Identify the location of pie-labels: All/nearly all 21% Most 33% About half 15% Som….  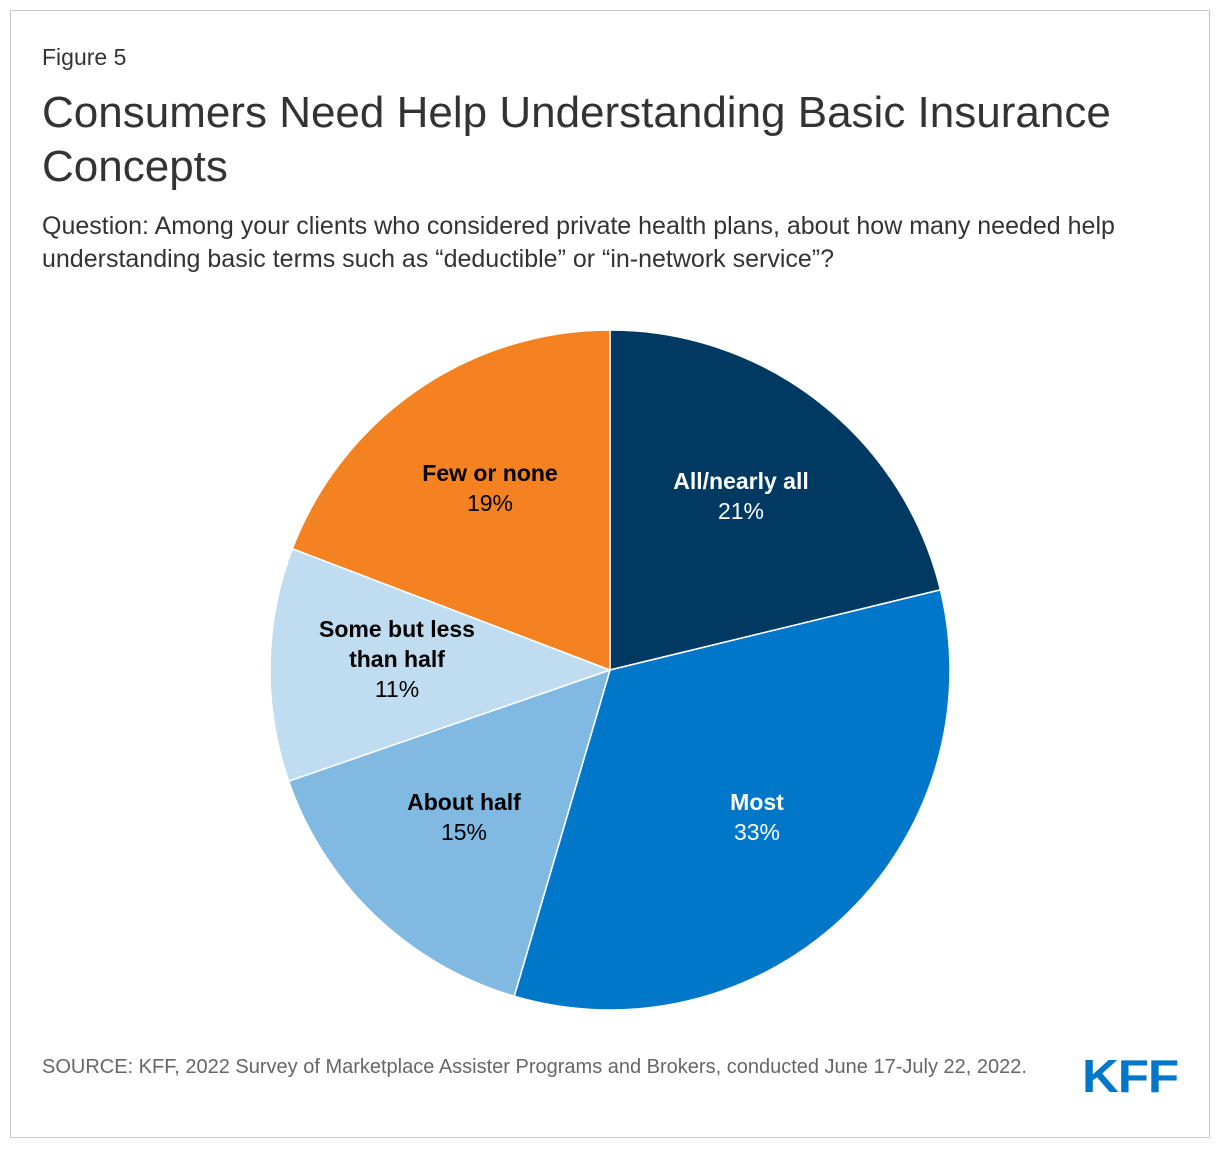
(564, 652).